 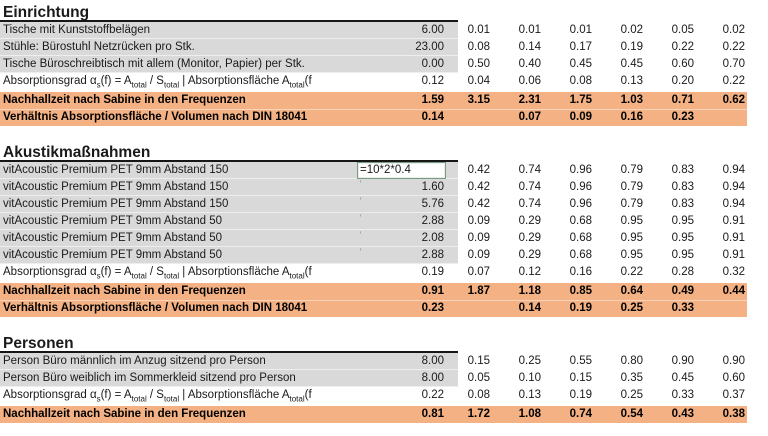 What do you see at coordinates (631, 414) in the screenshot?
I see `freq-cell: 0.54` at bounding box center [631, 414].